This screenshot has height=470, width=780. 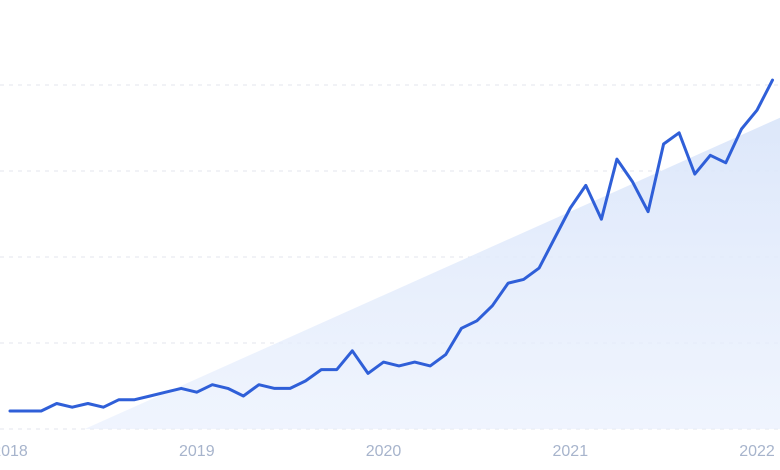 What do you see at coordinates (757, 451) in the screenshot?
I see `x-tick-label-2022: 2022` at bounding box center [757, 451].